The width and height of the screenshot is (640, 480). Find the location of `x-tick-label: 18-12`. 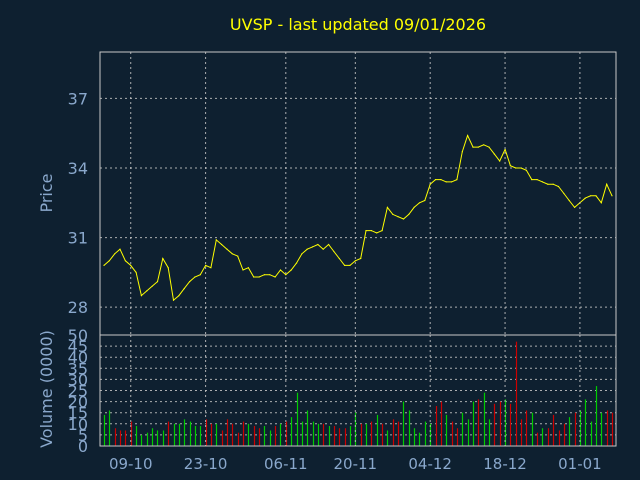

x-tick-label: 18-12 is located at coordinates (505, 464).